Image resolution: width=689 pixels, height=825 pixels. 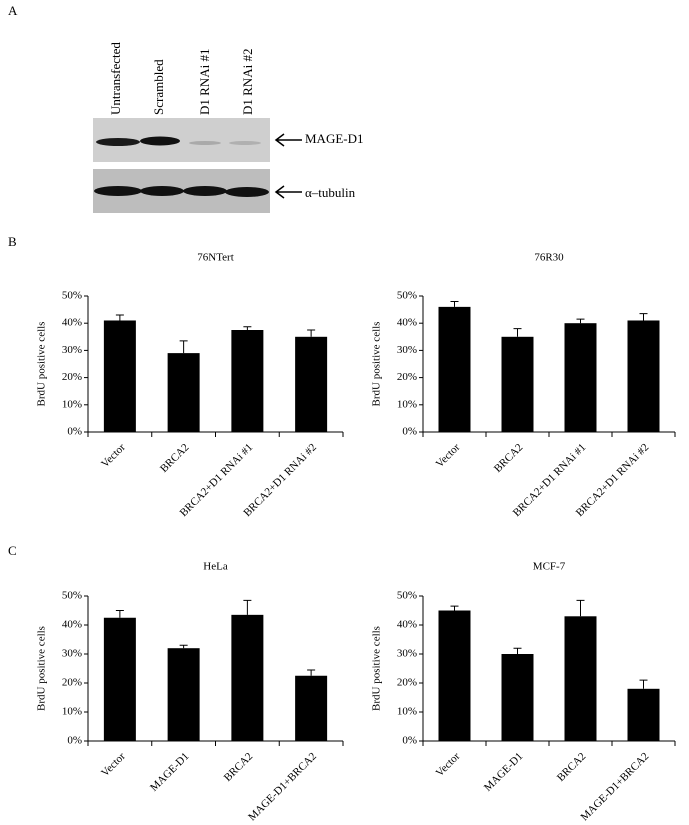 What do you see at coordinates (215, 258) in the screenshot?
I see `chart-title: 76NTert` at bounding box center [215, 258].